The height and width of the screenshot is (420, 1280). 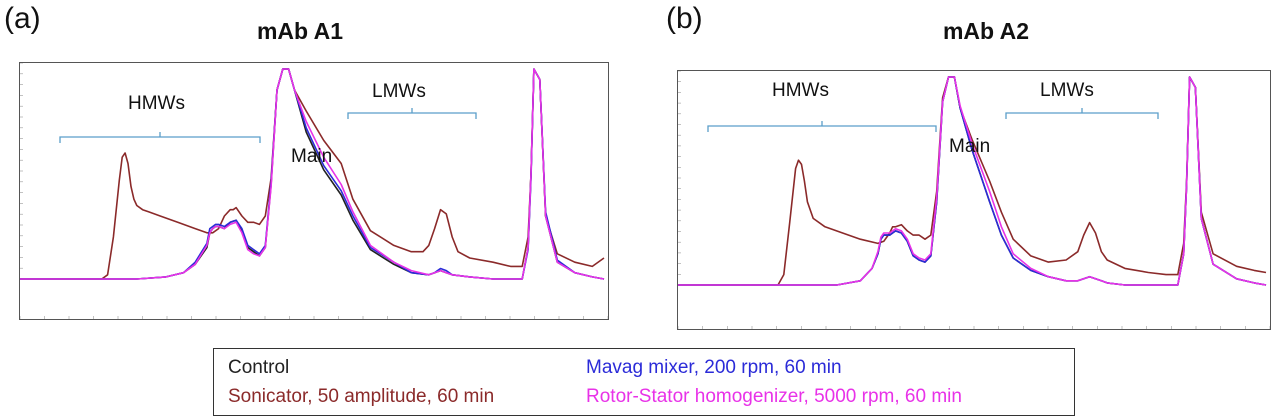 What do you see at coordinates (259, 367) in the screenshot?
I see `legend-control: Control` at bounding box center [259, 367].